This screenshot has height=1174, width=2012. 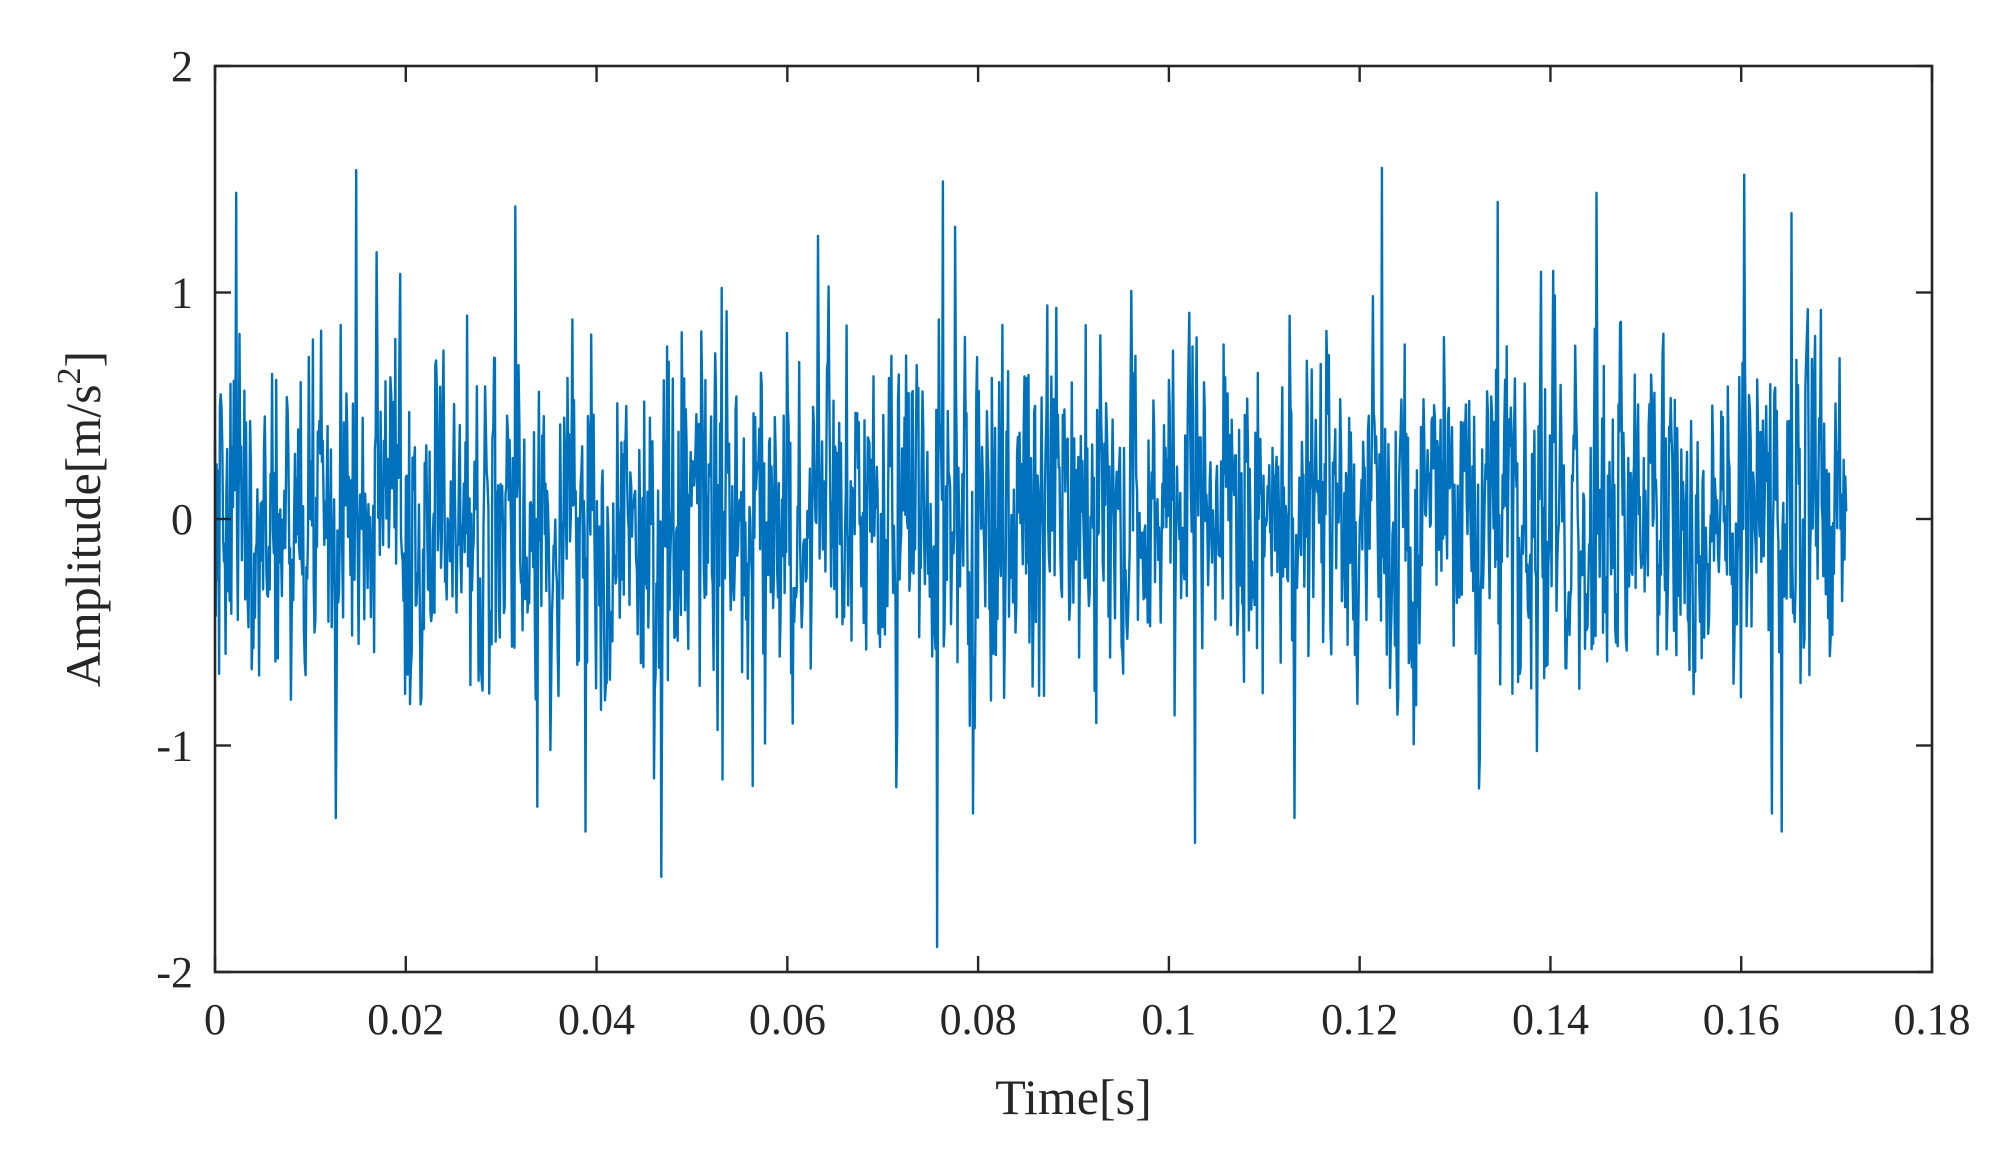 What do you see at coordinates (1073, 1097) in the screenshot?
I see `x-axis-title: Time[s]` at bounding box center [1073, 1097].